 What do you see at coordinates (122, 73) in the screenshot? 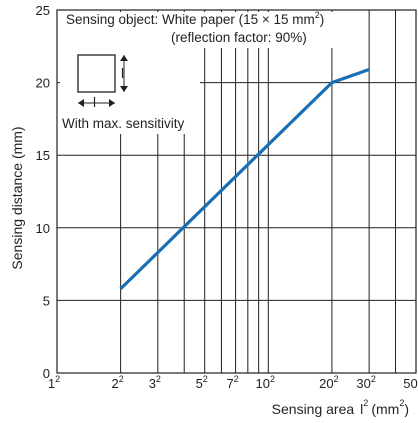
I see `square-side-label-vertical: l` at bounding box center [122, 73].